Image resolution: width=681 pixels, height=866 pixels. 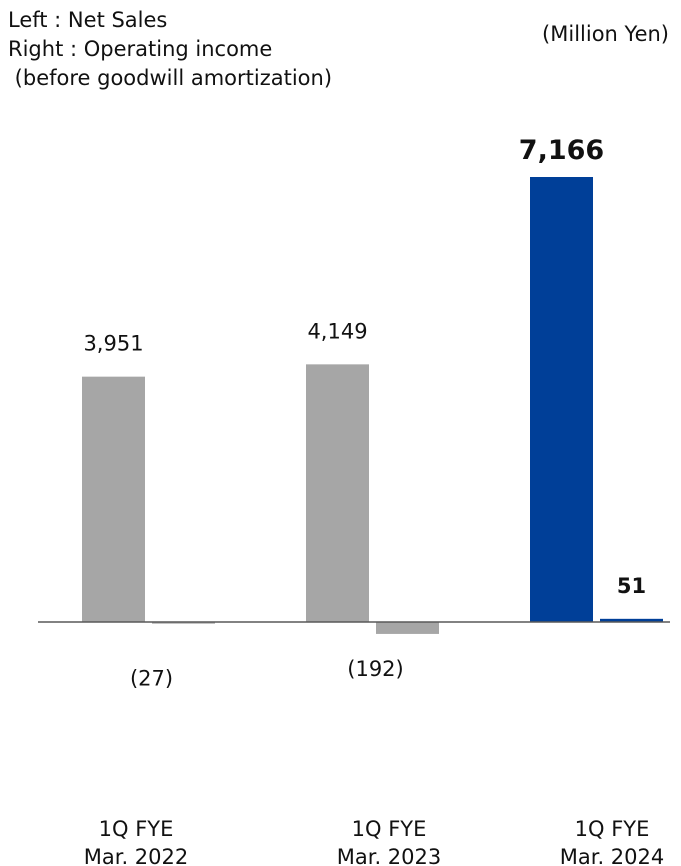 I want to click on category-label-2-line-1: 1Q FYE, so click(x=389, y=829).